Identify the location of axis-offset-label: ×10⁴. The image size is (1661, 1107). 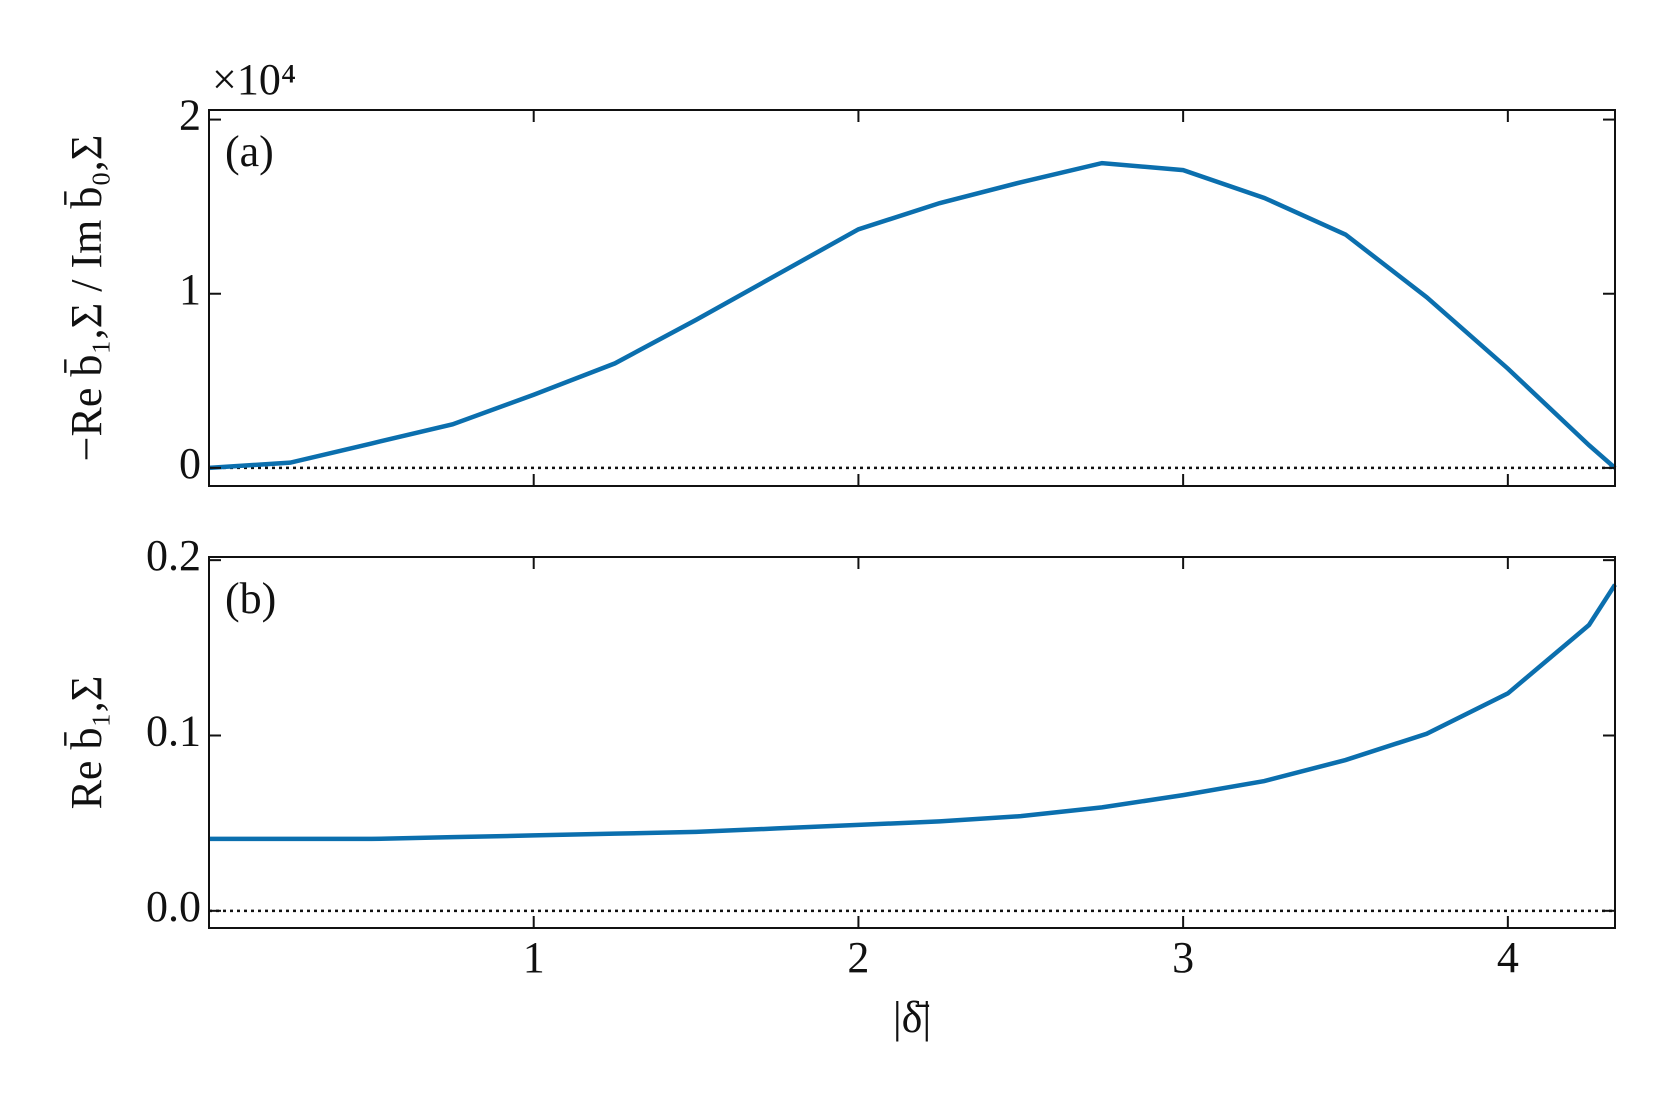
(254, 79).